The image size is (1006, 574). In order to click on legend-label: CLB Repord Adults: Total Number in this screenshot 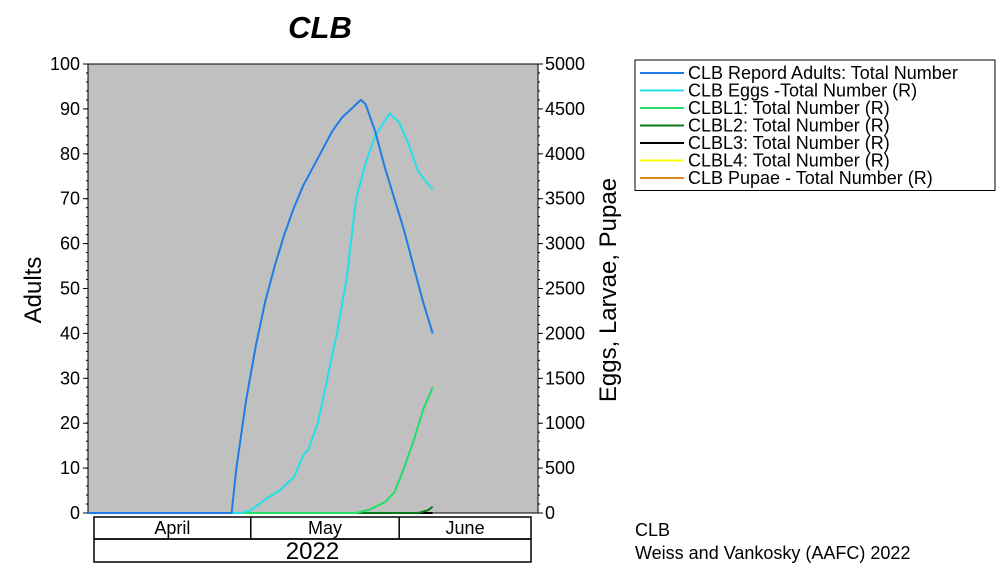, I will do `click(823, 73)`.